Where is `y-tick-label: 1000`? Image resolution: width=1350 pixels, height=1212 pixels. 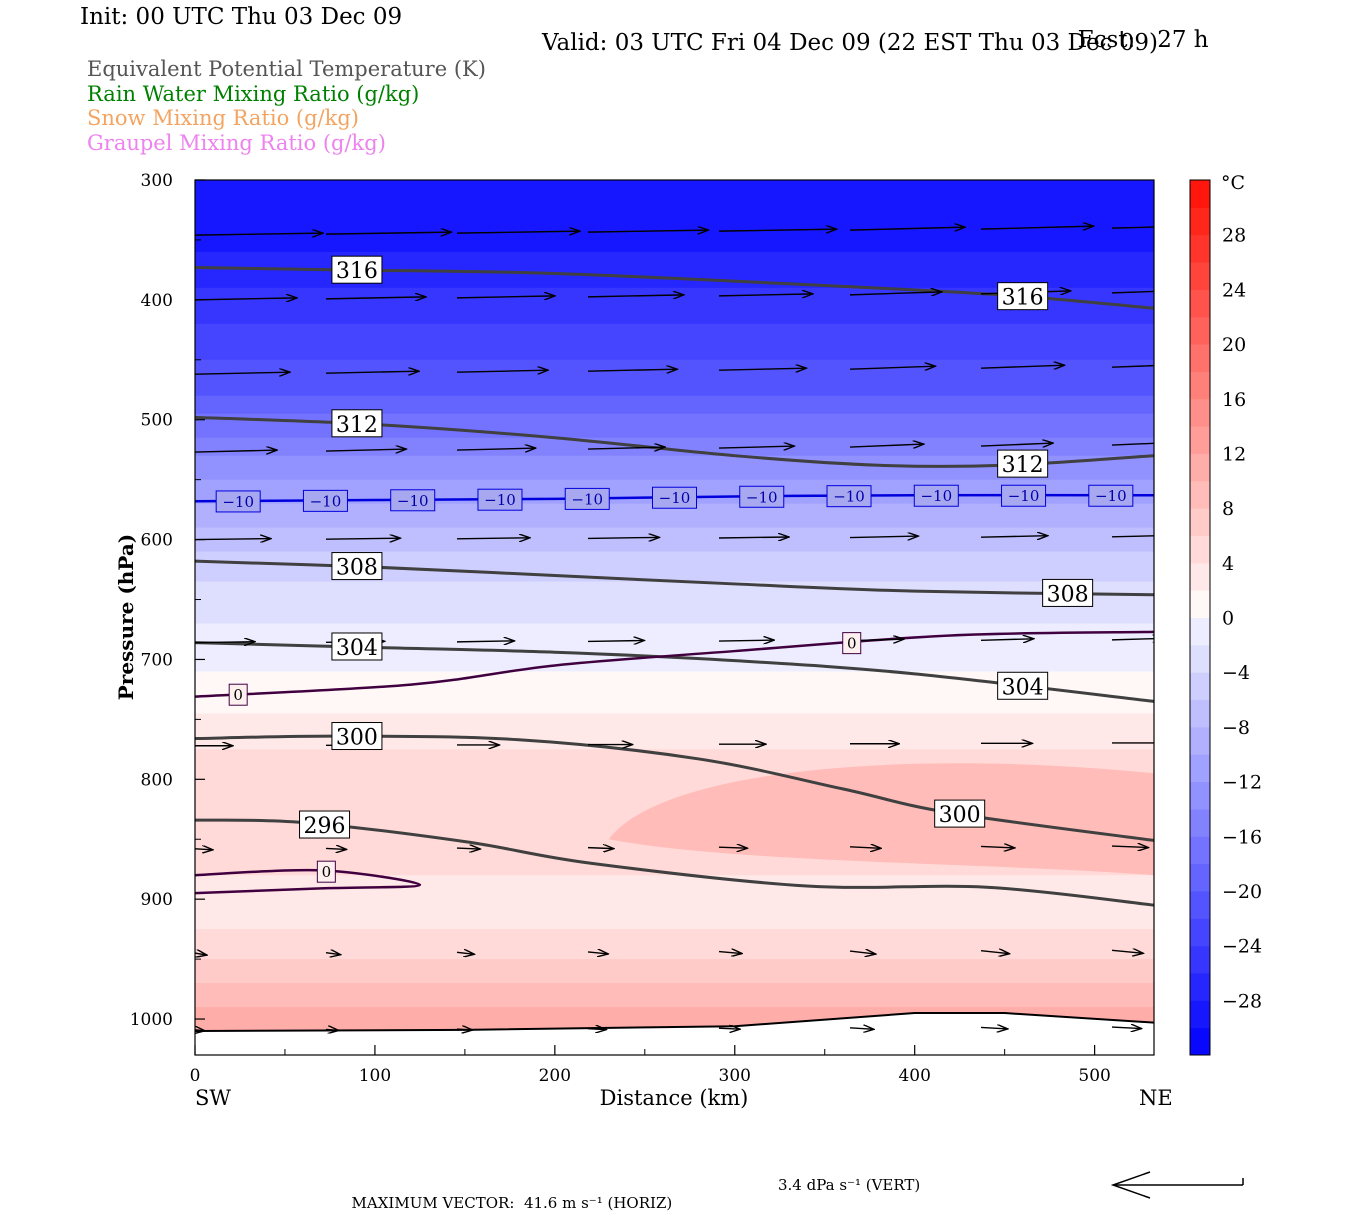
y-tick-label: 1000 is located at coordinates (151, 1020).